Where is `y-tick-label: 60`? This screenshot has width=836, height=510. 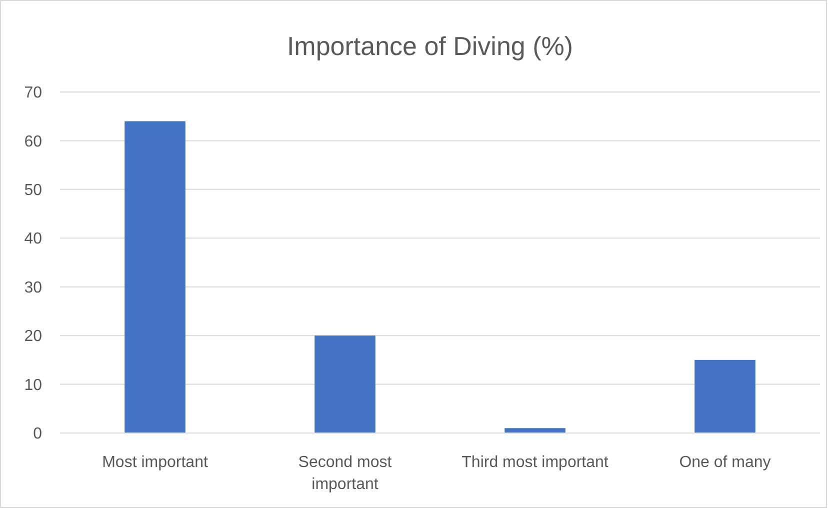
y-tick-label: 60 is located at coordinates (33, 141).